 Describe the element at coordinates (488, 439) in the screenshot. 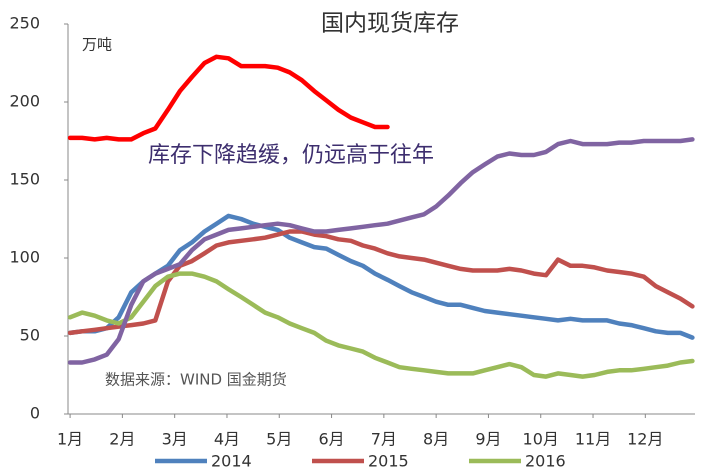

I see `x-tick-label: 9月` at that location.